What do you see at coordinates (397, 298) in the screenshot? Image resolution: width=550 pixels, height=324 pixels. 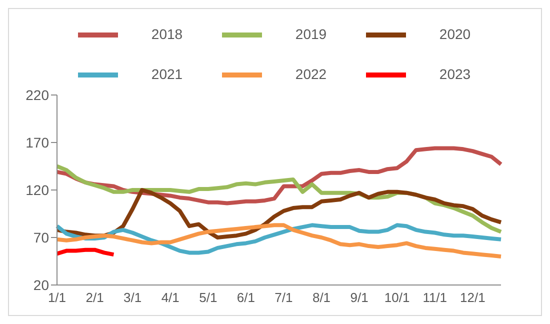 I see `x-tick-label: 10/1` at bounding box center [397, 298].